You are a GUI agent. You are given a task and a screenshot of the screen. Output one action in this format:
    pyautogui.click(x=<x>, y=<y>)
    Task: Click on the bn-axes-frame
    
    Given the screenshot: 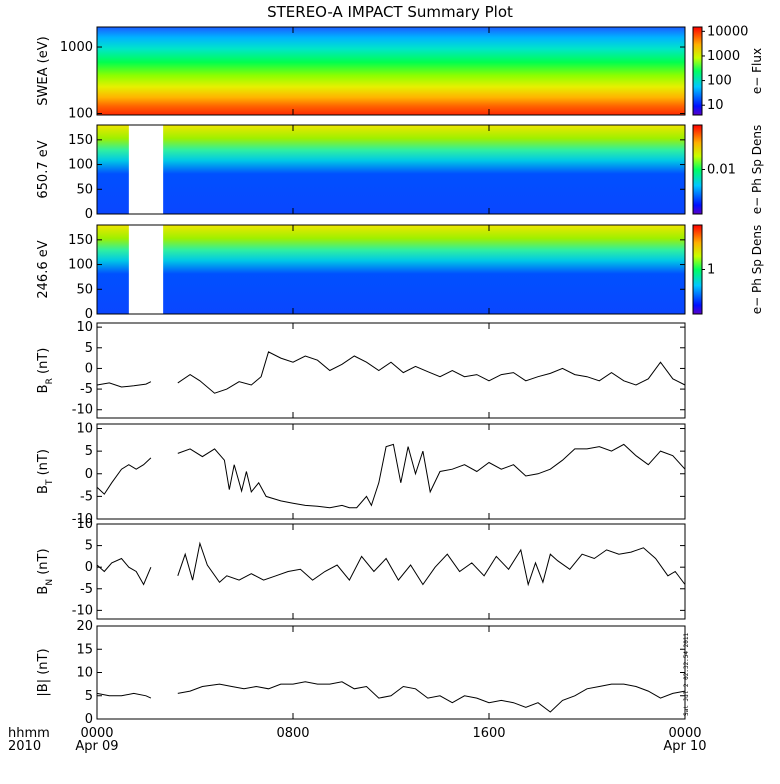 What is the action you would take?
    pyautogui.click(x=391, y=571)
    